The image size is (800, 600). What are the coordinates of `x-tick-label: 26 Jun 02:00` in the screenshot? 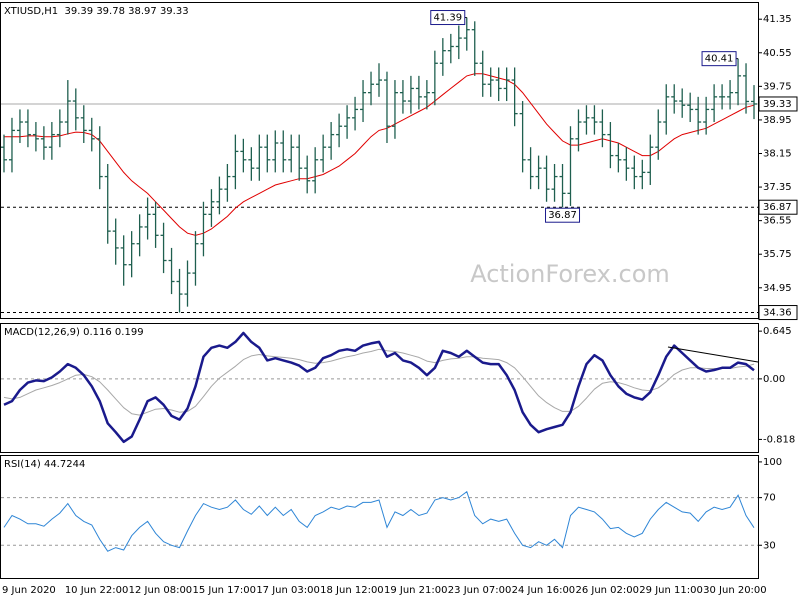 It's located at (607, 590).